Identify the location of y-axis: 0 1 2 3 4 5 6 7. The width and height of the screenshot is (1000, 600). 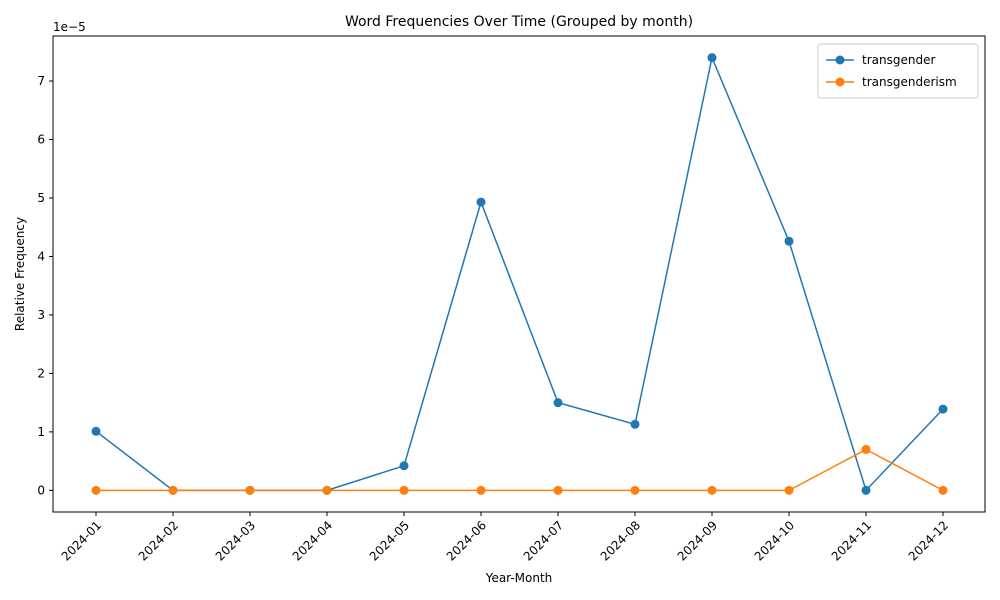
(45, 285).